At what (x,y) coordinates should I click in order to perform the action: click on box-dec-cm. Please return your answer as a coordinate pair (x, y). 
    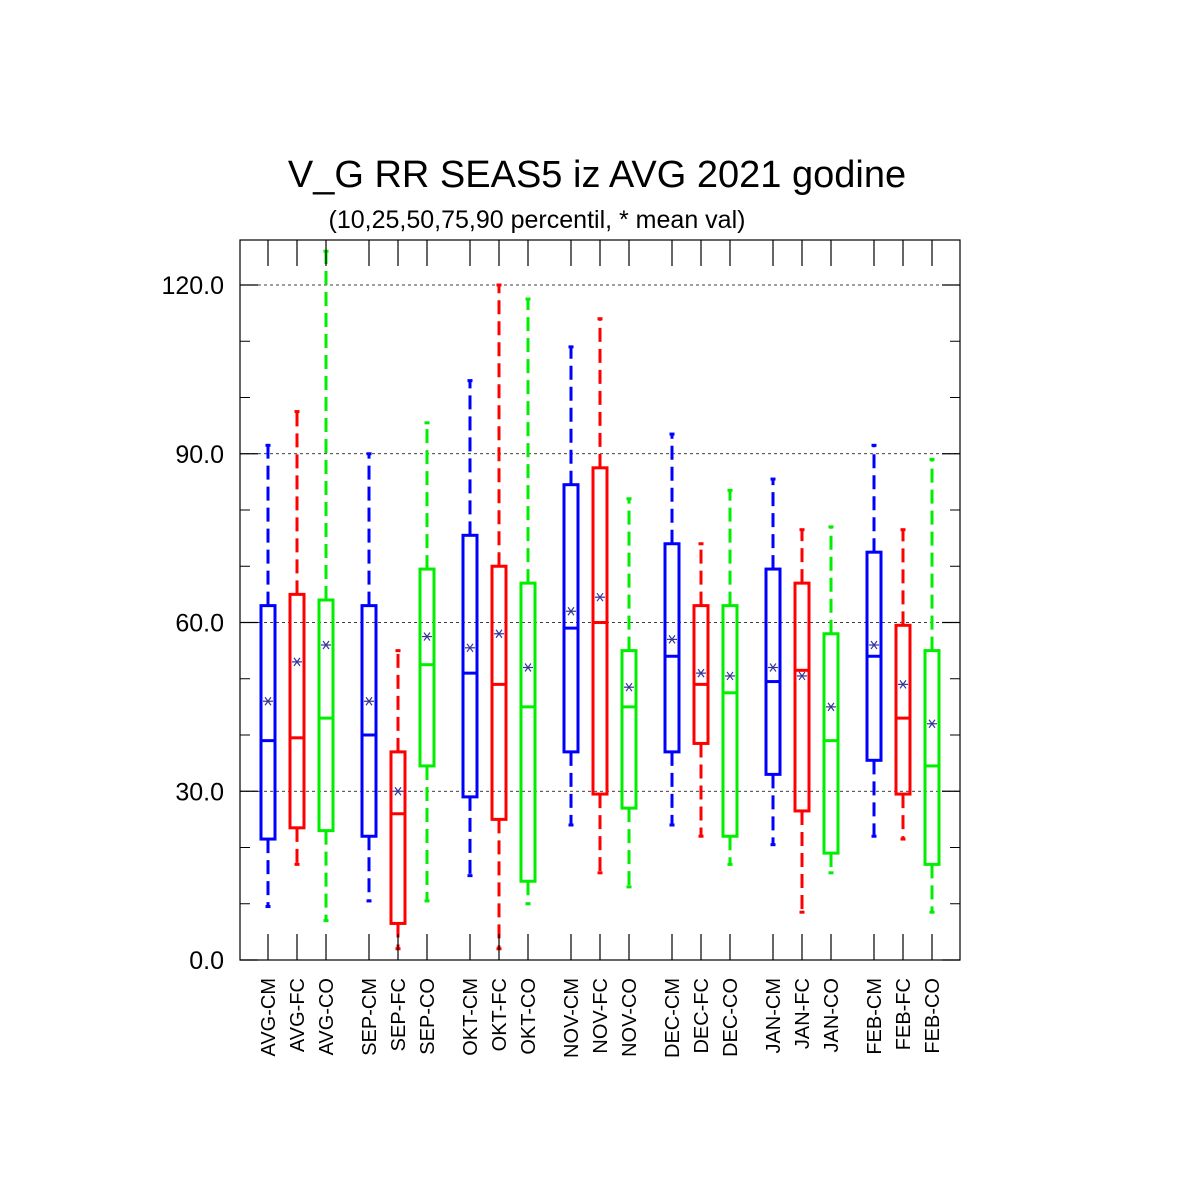
    Looking at the image, I should click on (672, 629).